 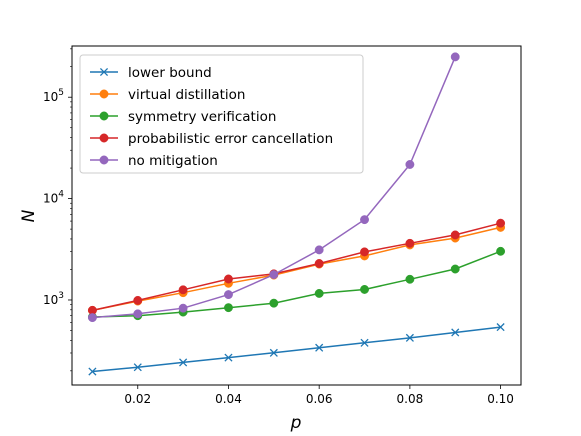 I want to click on x-axis: 0.02 0.04 0.06 0.08 0.10, so click(x=319, y=395).